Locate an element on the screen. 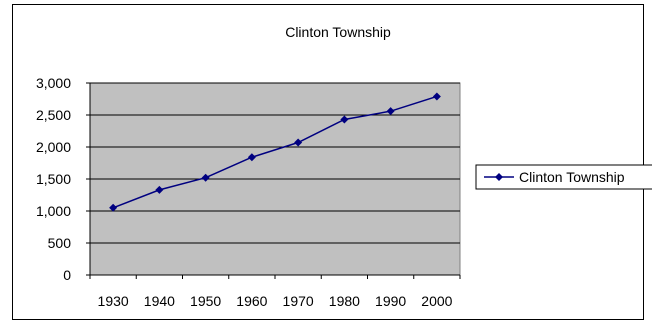  y-tick-label: 0 is located at coordinates (67, 275).